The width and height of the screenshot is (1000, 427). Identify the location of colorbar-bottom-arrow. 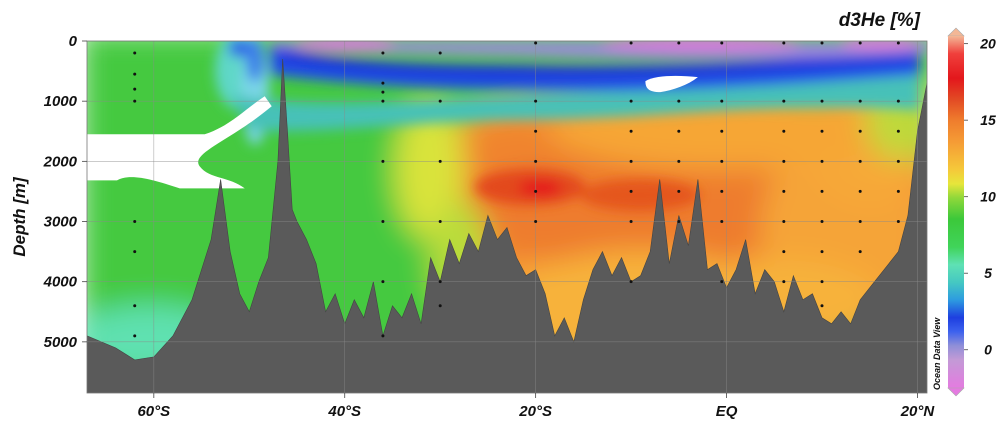
(956, 392).